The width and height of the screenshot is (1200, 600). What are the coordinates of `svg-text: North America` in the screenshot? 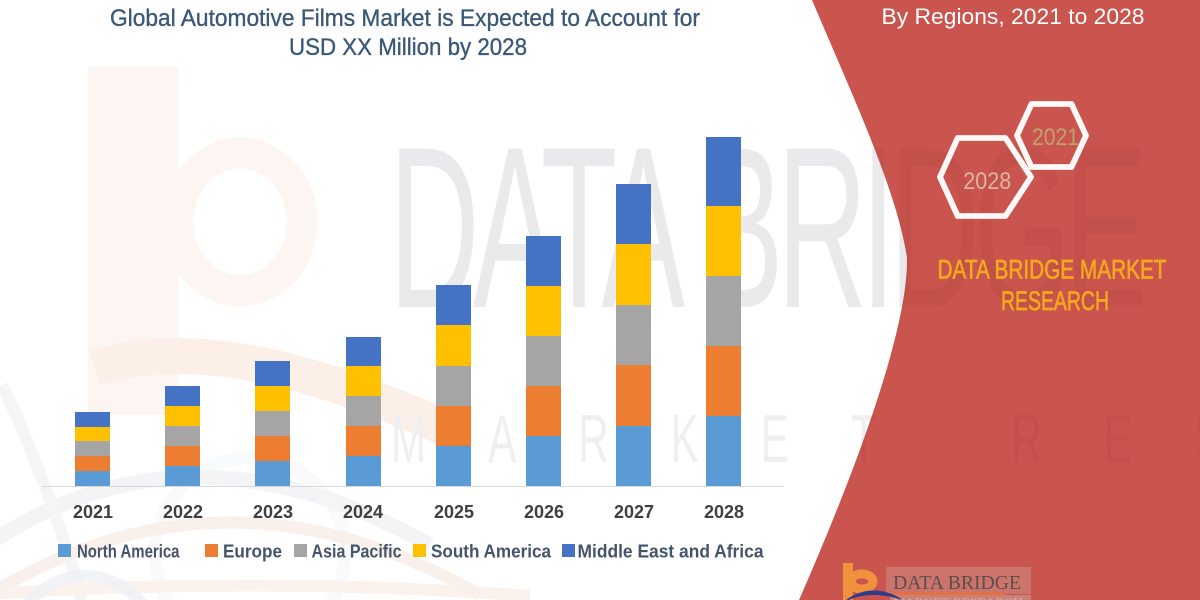 It's located at (128, 552).